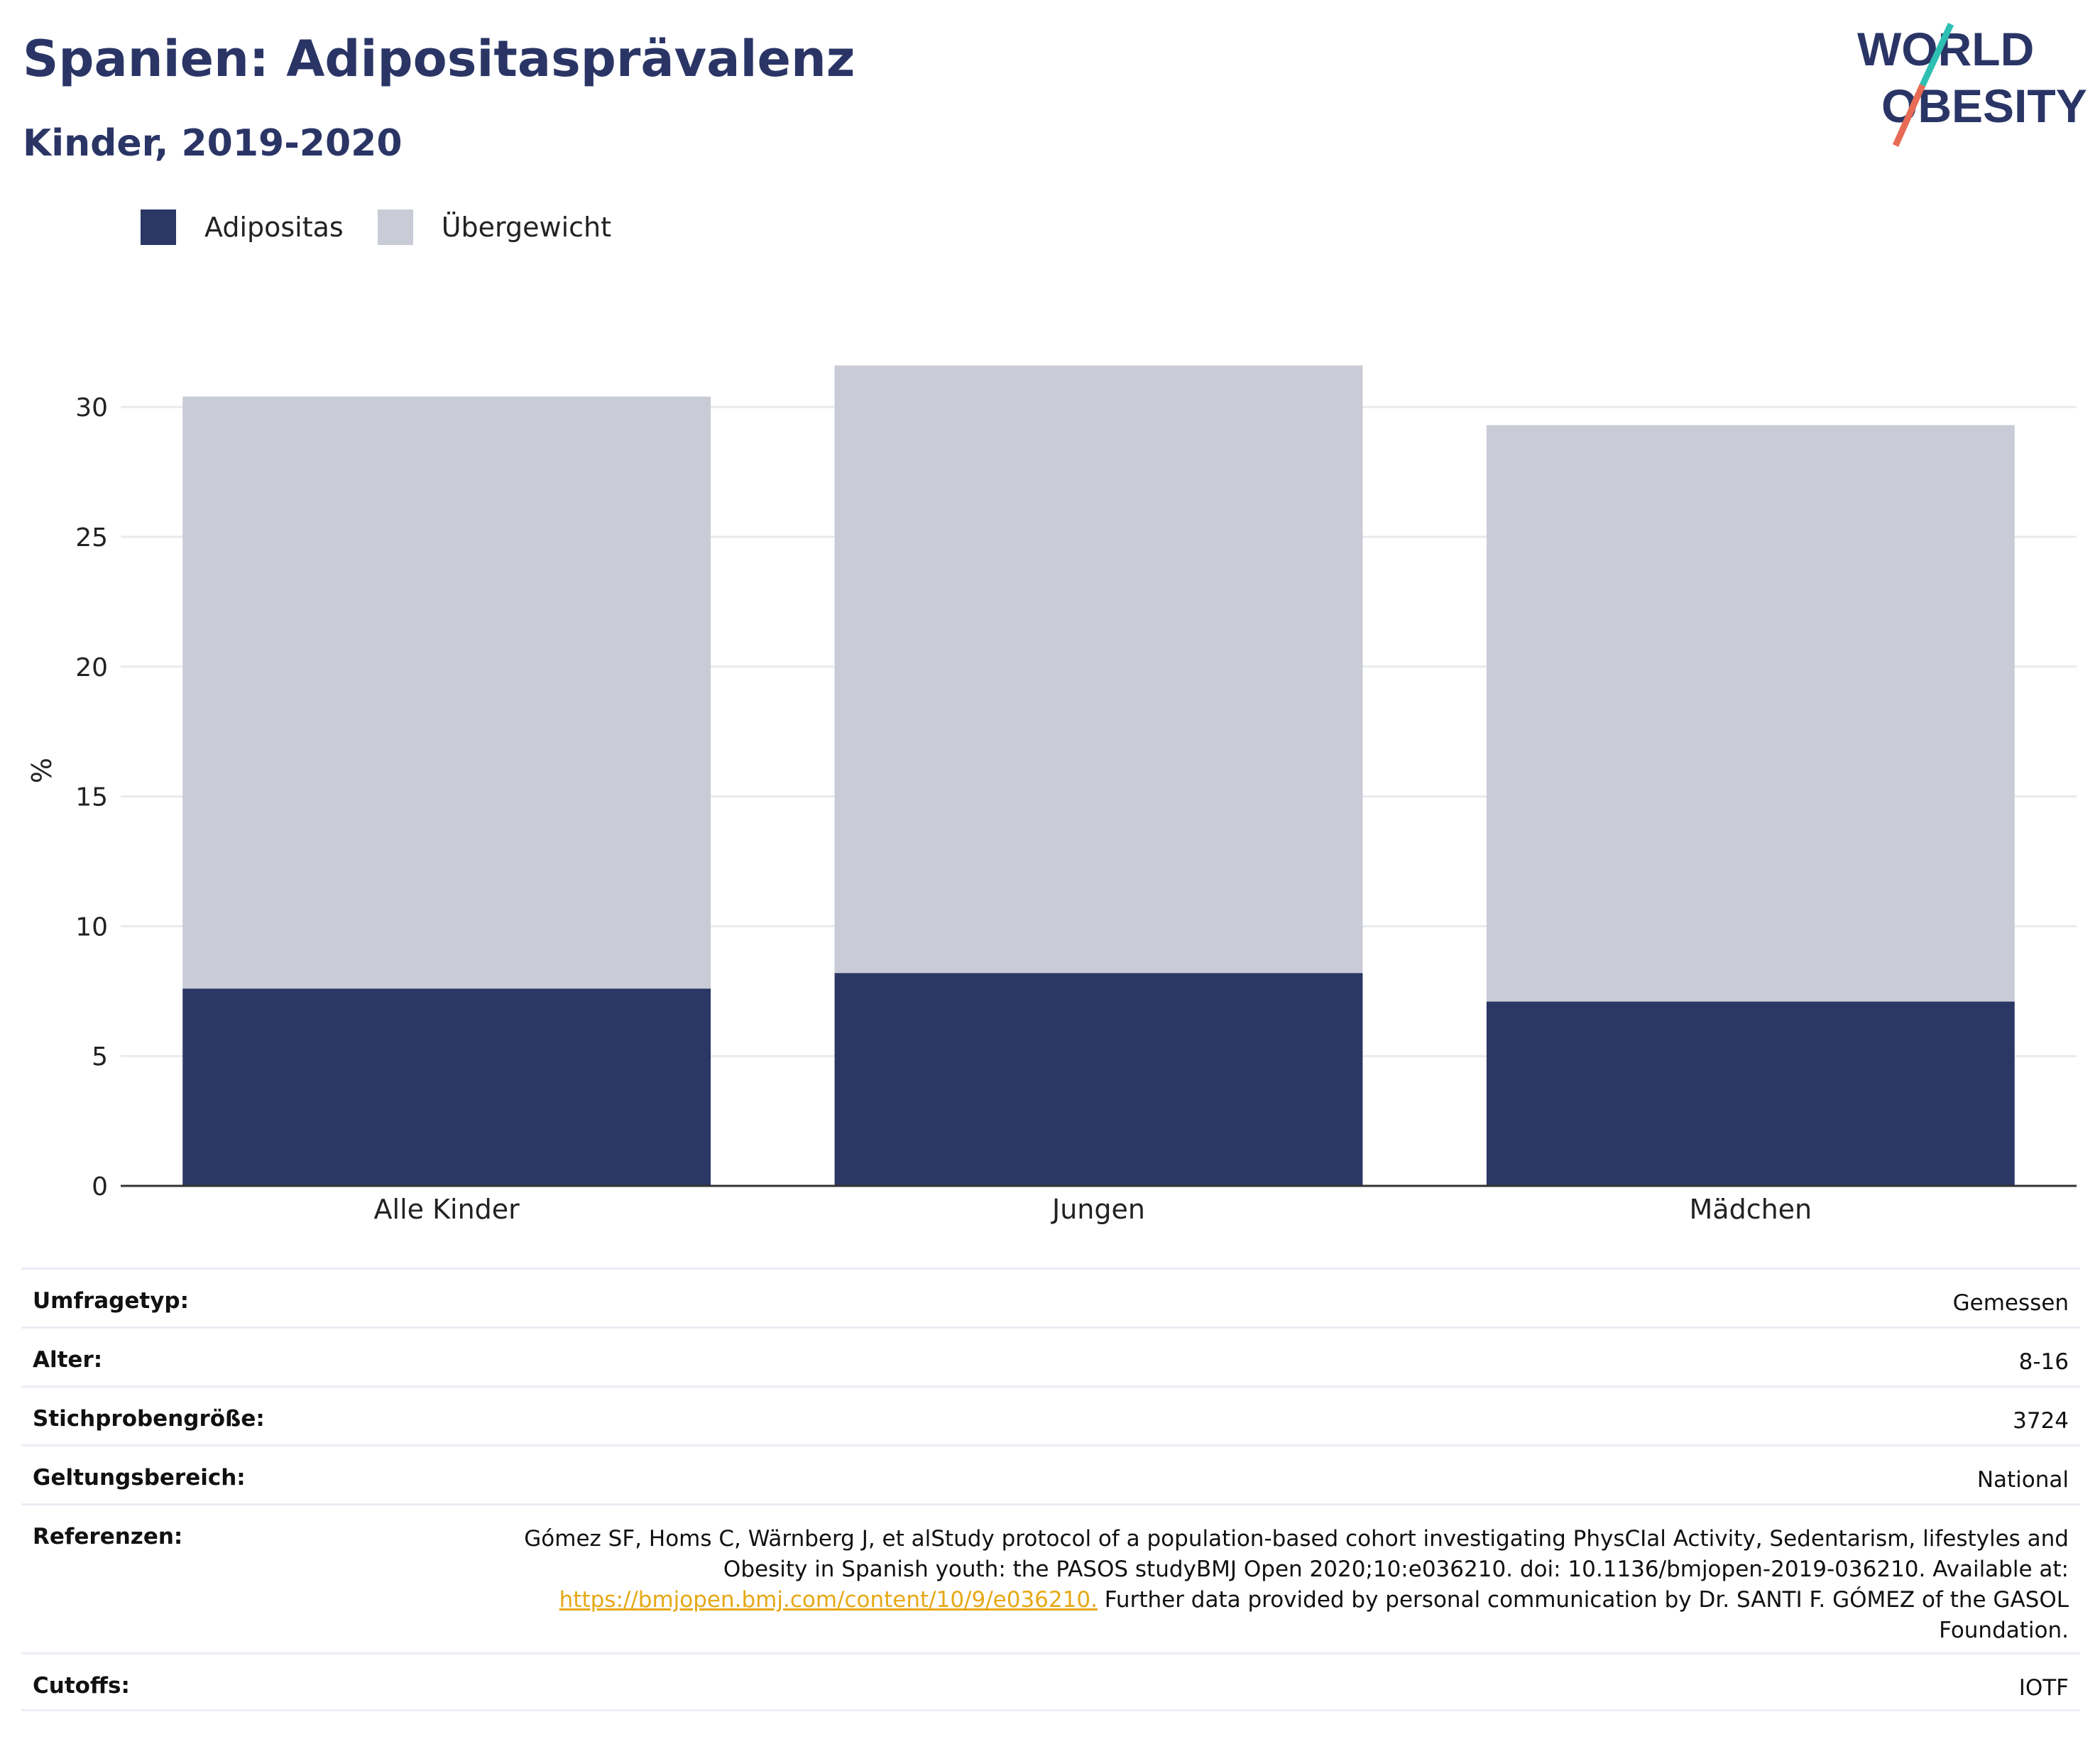 The image size is (2100, 1749). Describe the element at coordinates (158, 227) in the screenshot. I see `legend-swatch-adipositas` at that location.